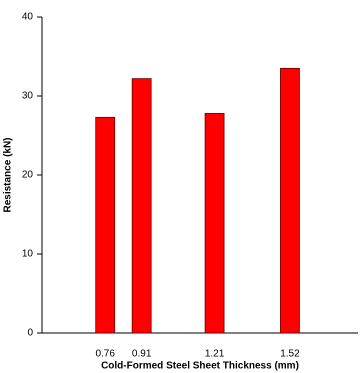  I want to click on x-tick-label: 0.76, so click(105, 354).